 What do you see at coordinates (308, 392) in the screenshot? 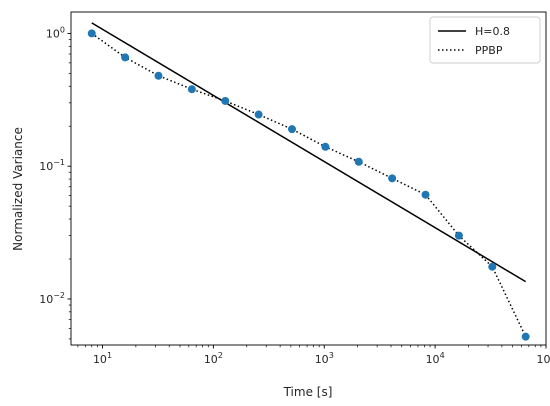
I see `x-axis-label: Time [s]` at bounding box center [308, 392].